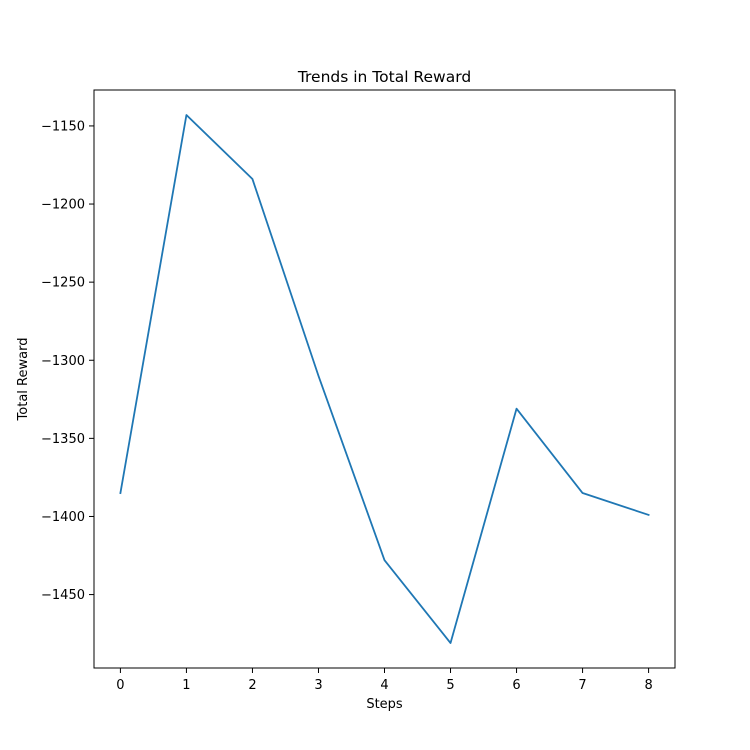  Describe the element at coordinates (384, 685) in the screenshot. I see `x-tick-label: 4` at that location.